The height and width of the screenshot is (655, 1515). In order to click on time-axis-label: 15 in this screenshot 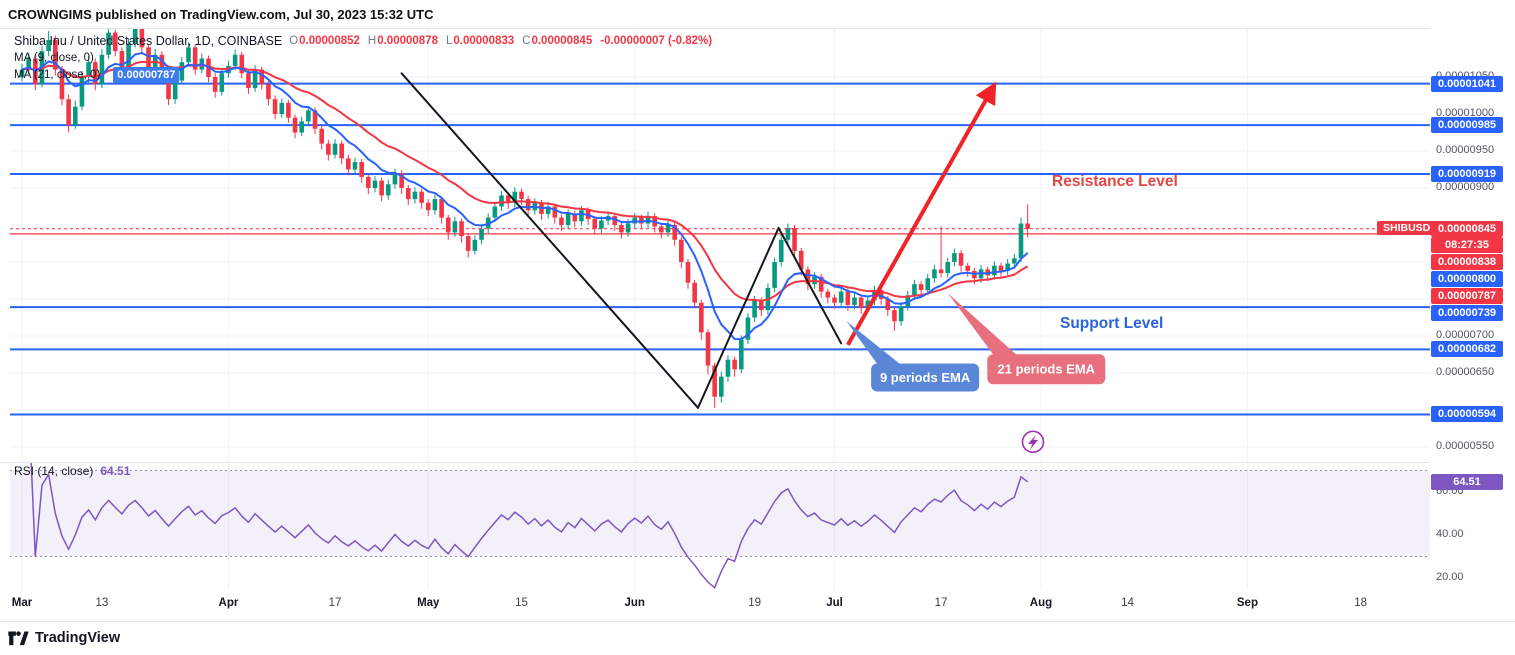, I will do `click(521, 603)`.